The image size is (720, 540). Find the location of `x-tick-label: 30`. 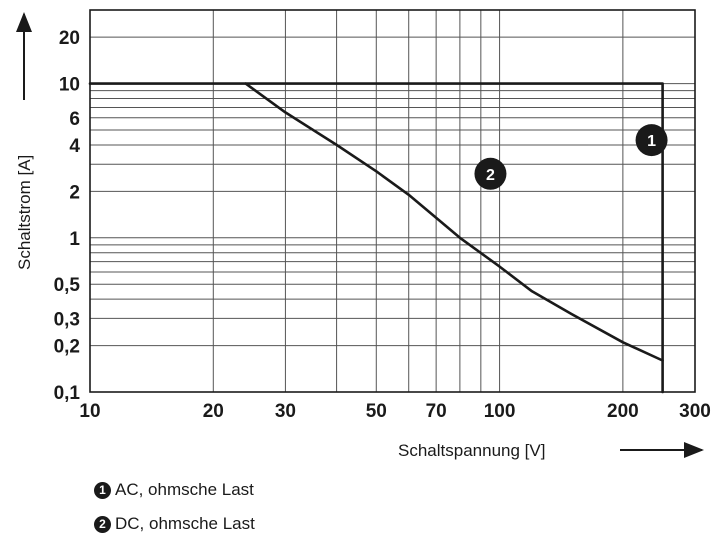

x-tick-label: 30 is located at coordinates (285, 411).